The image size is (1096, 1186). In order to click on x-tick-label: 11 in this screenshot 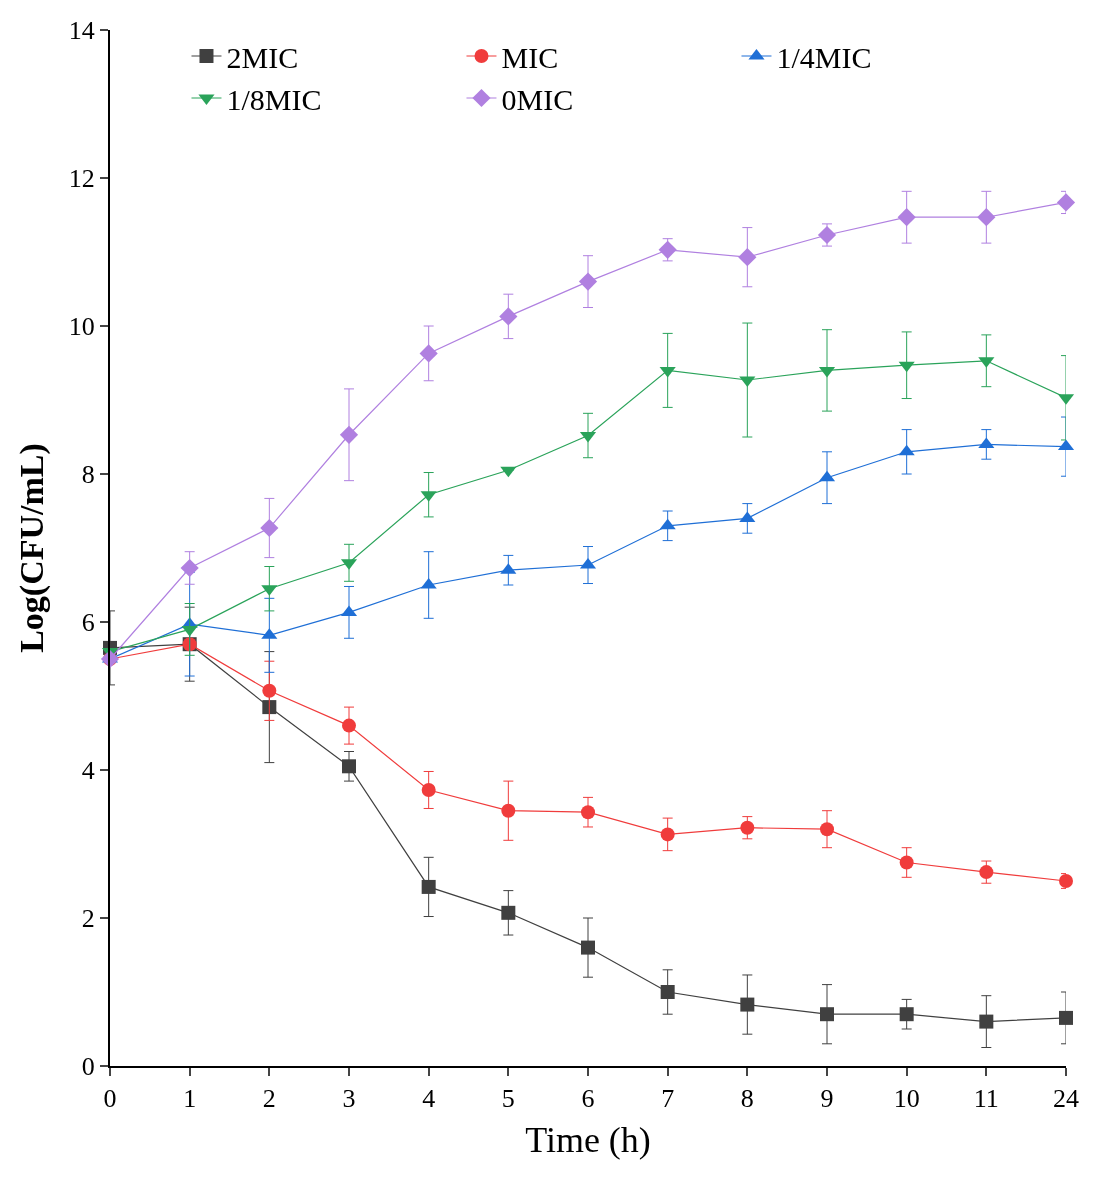, I will do `click(986, 1099)`.